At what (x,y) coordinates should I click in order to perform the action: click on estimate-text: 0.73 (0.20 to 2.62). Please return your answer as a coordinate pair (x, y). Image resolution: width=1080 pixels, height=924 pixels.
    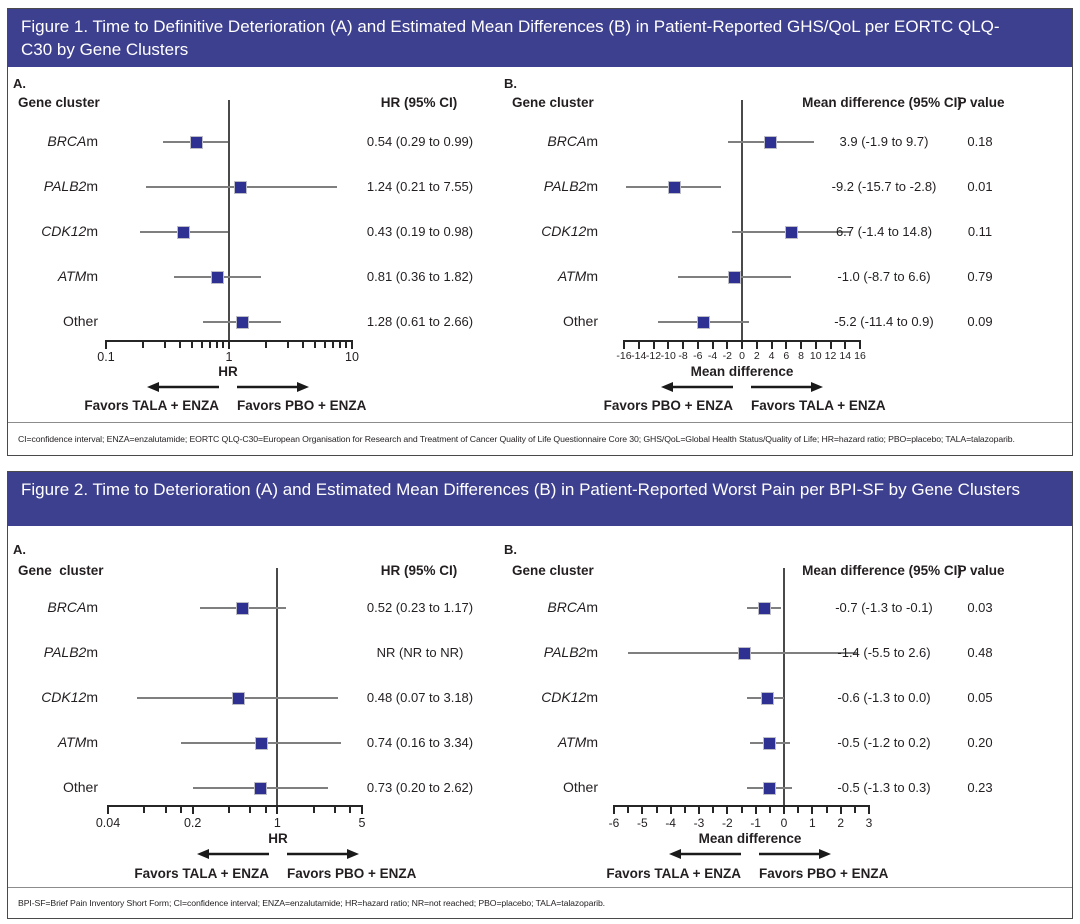
    Looking at the image, I should click on (420, 787).